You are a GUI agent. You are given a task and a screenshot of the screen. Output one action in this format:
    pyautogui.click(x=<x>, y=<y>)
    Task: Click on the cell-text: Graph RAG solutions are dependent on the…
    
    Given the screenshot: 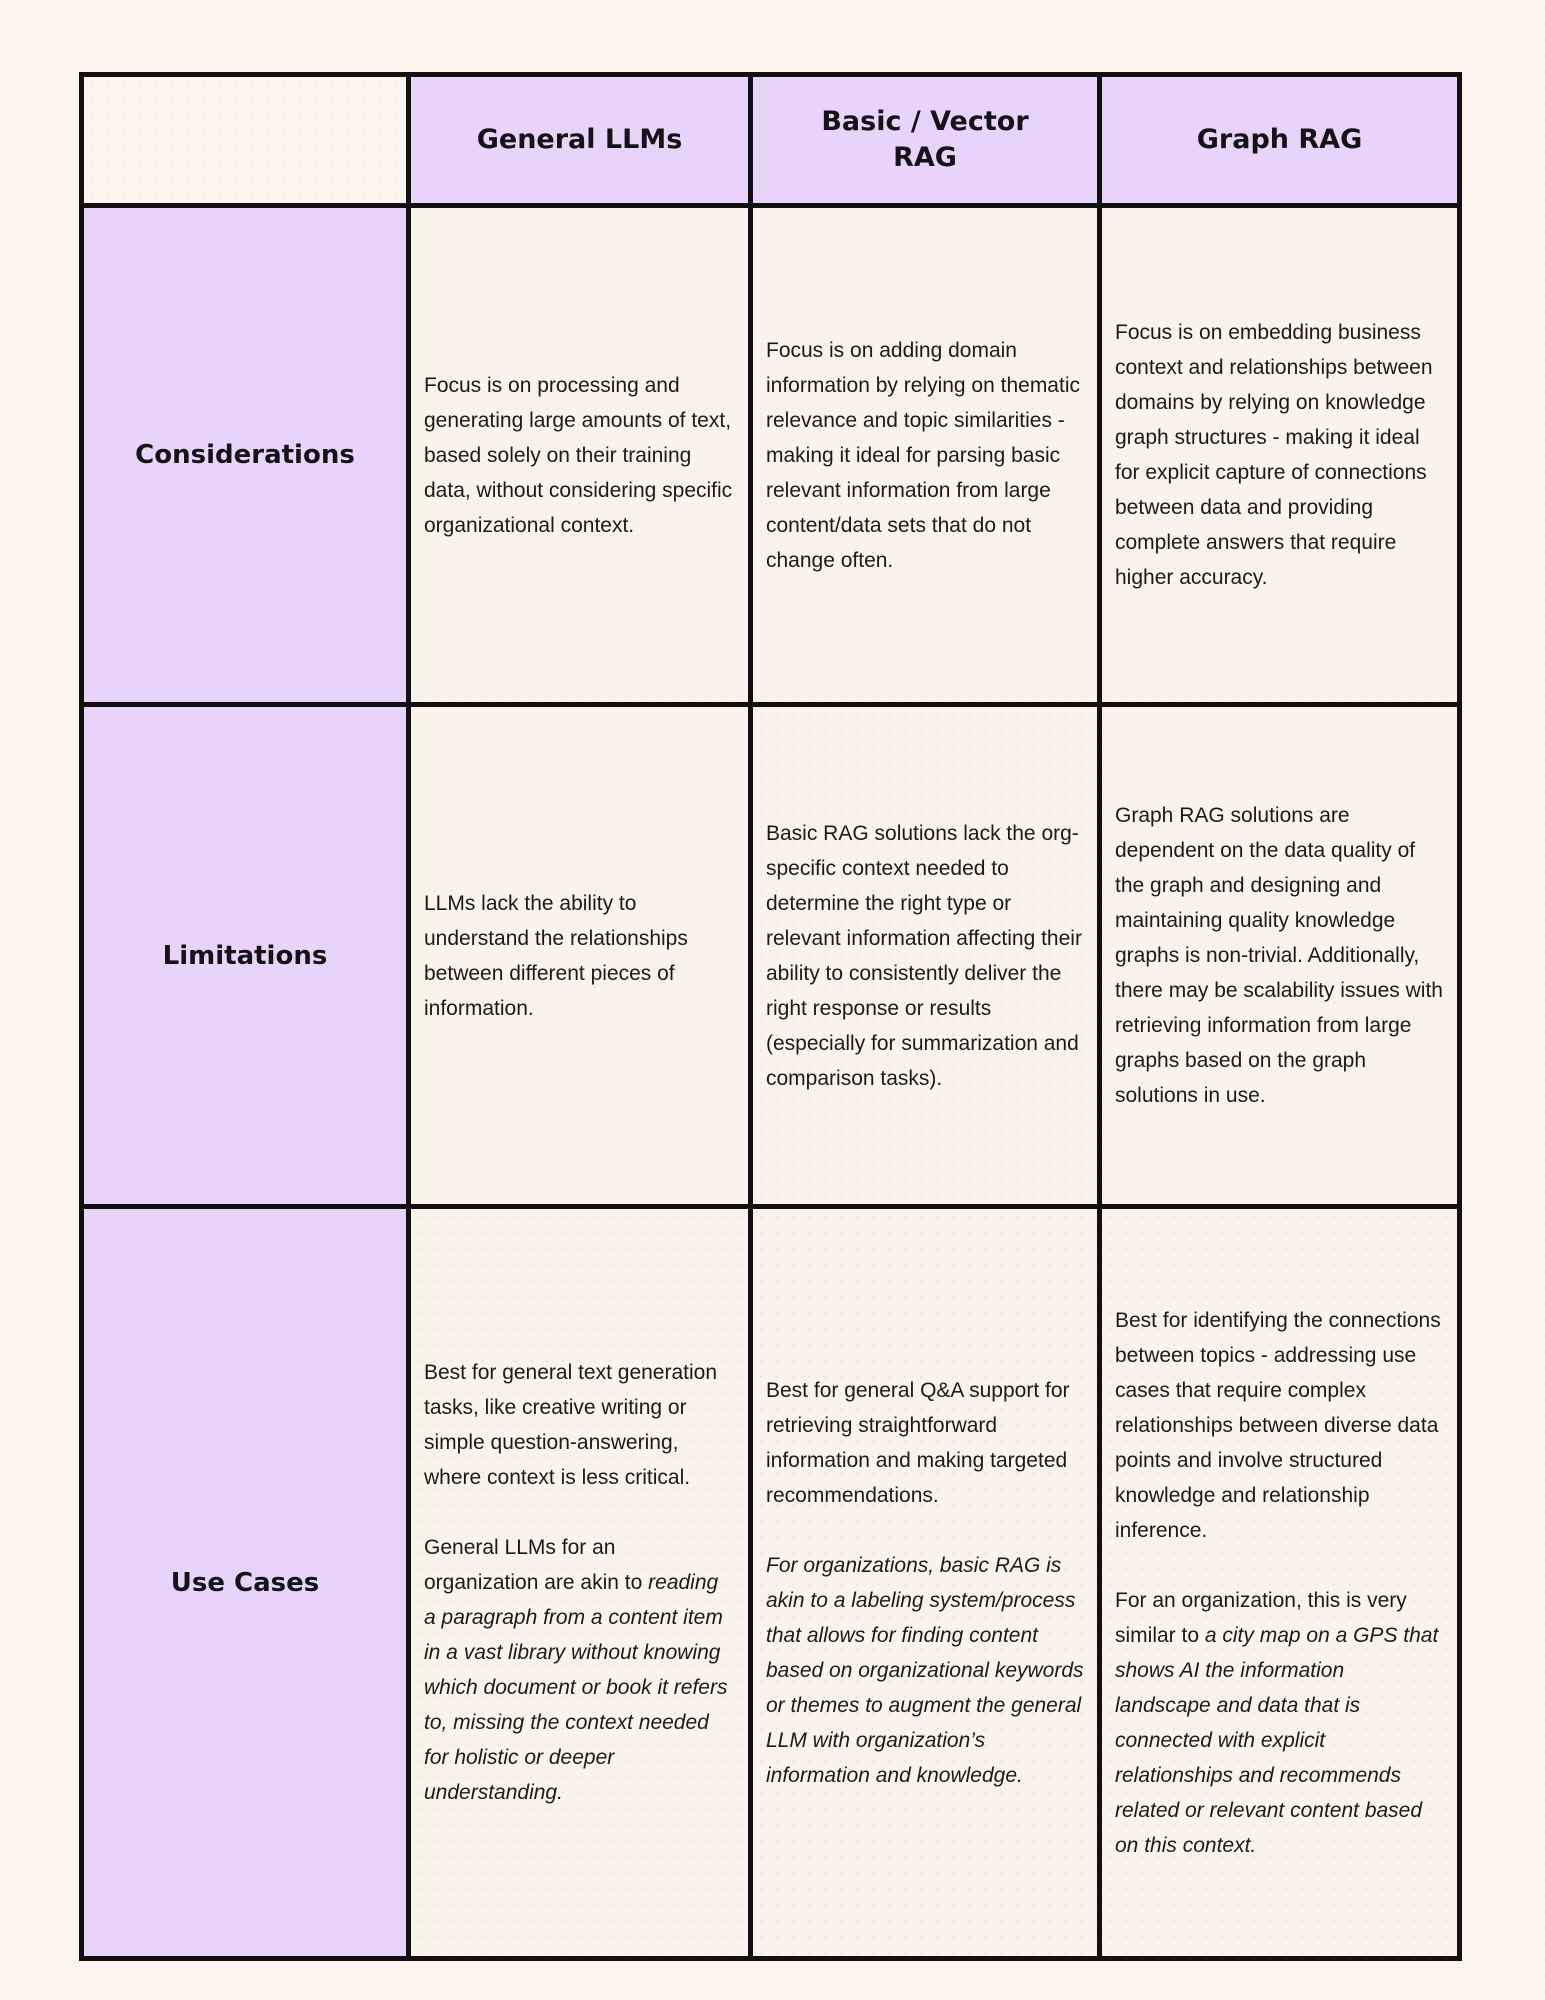 What is the action you would take?
    pyautogui.click(x=1279, y=955)
    